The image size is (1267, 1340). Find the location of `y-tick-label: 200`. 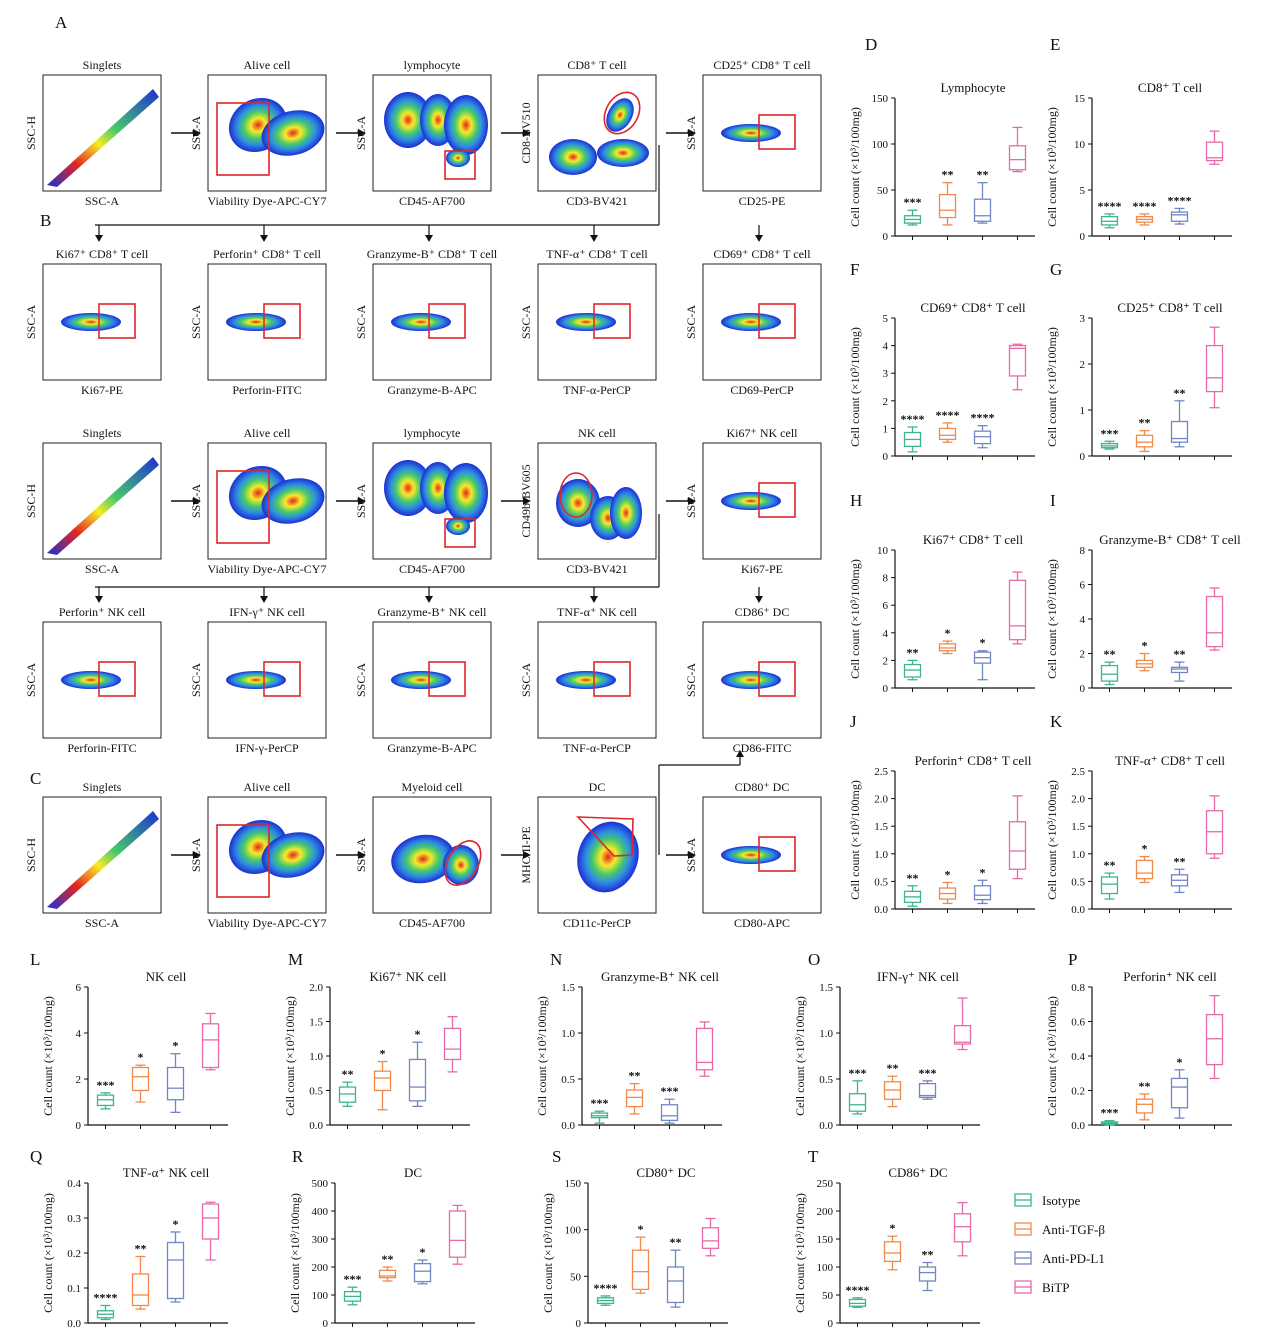

y-tick-label: 200 is located at coordinates (825, 1212).